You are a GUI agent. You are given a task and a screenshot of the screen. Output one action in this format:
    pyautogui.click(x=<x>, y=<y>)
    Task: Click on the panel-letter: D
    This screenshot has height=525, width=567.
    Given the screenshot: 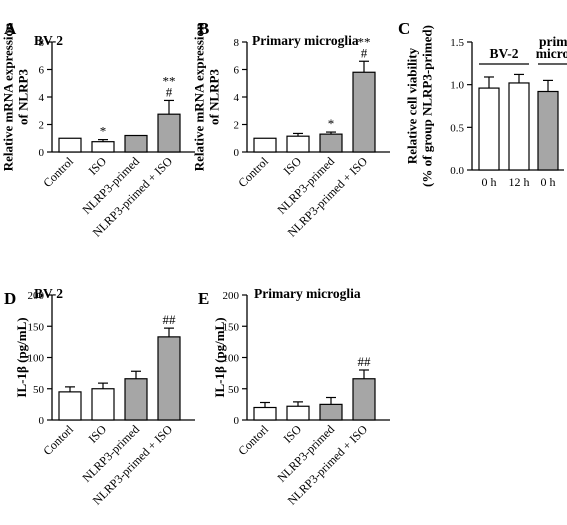 What is the action you would take?
    pyautogui.click(x=10, y=298)
    